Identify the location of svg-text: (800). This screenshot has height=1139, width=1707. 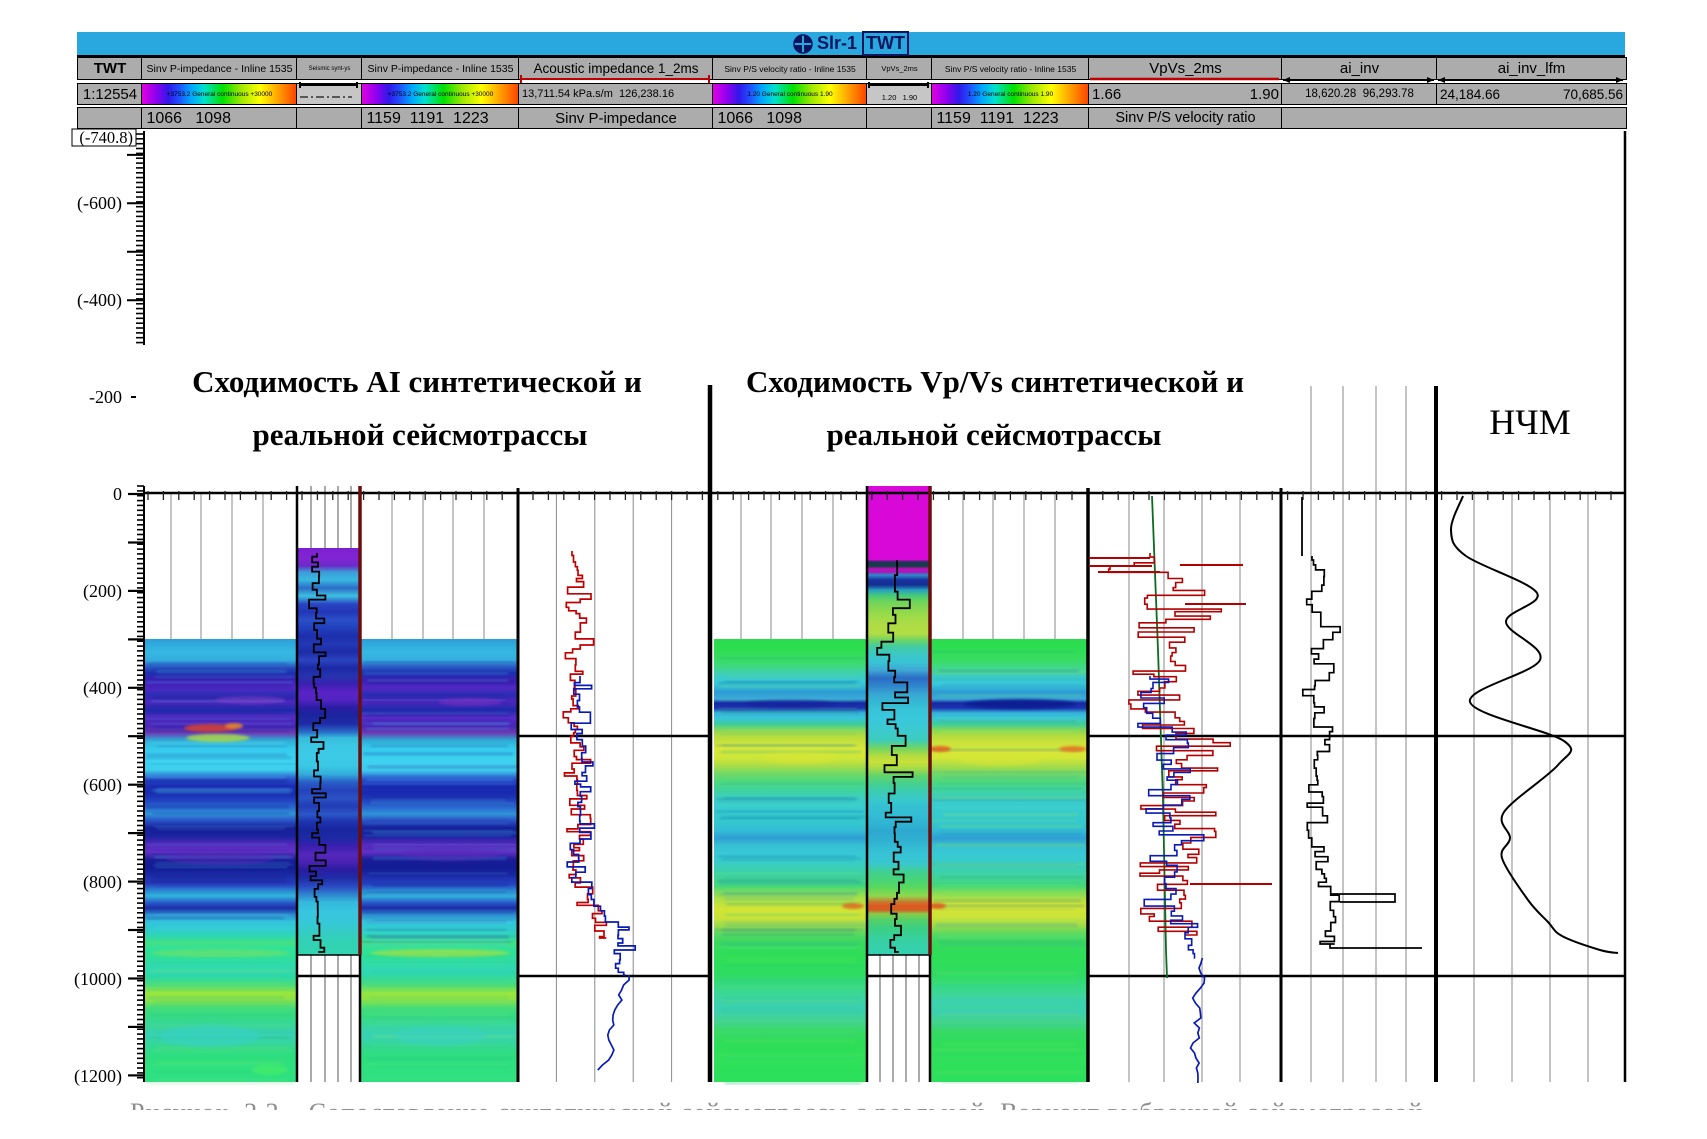
(102, 882).